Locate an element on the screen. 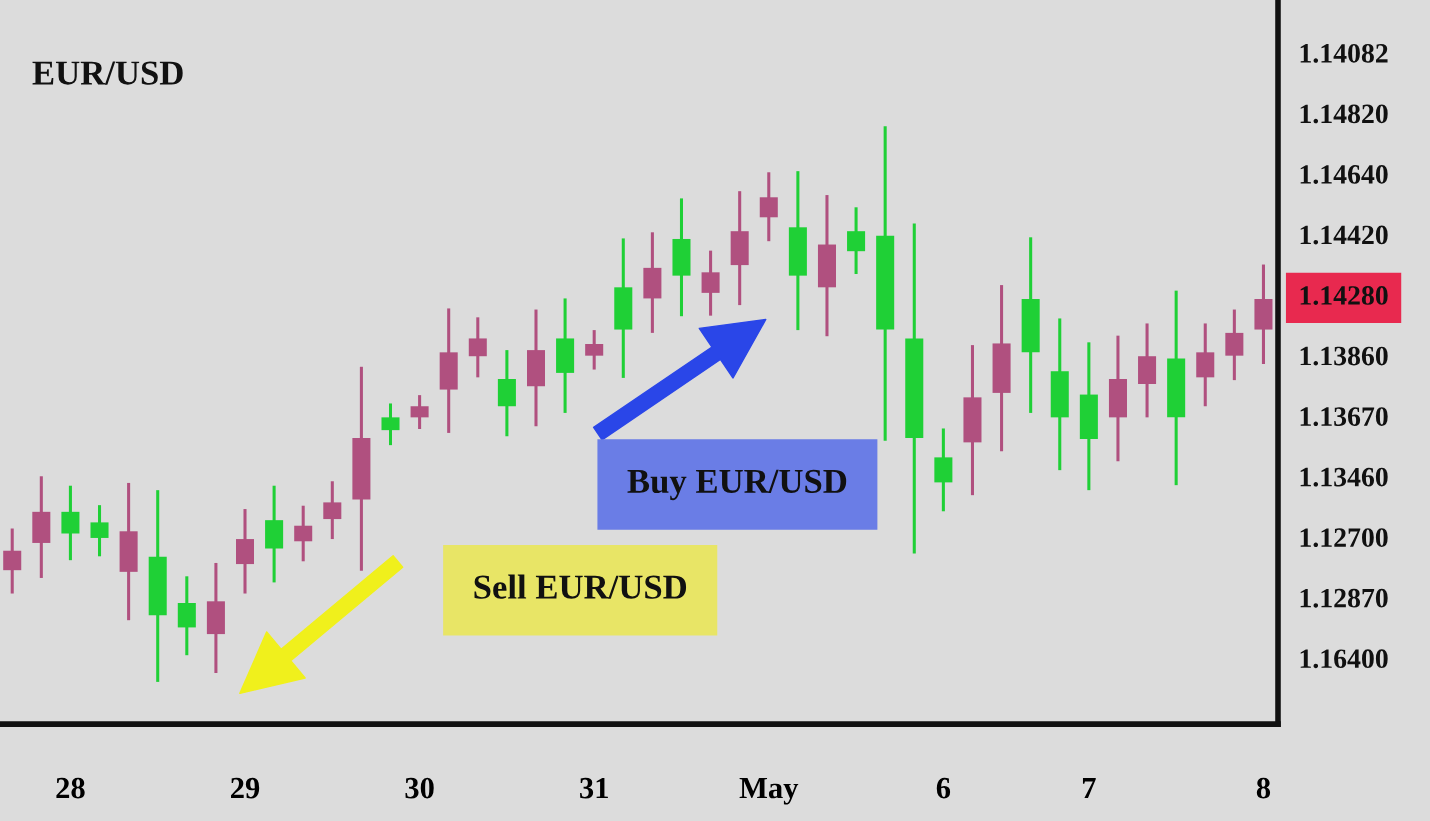  text: 1.13460 is located at coordinates (1344, 477).